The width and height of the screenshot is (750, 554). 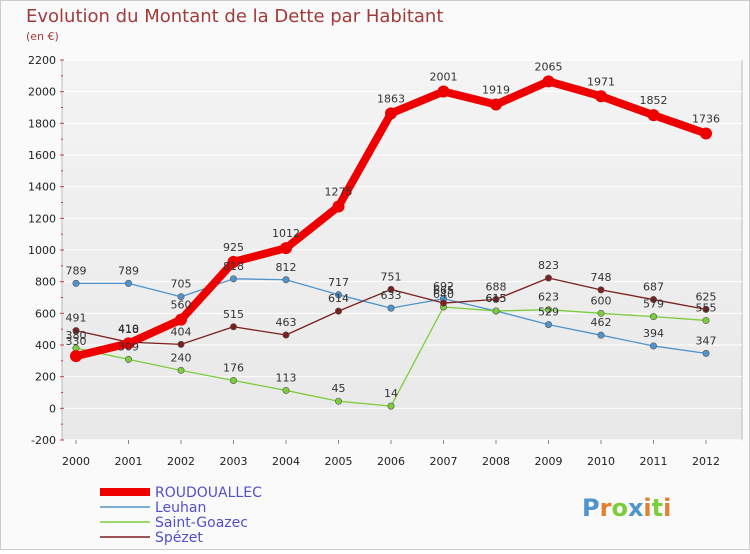 What do you see at coordinates (45, 377) in the screenshot?
I see `y-tick-label: 200` at bounding box center [45, 377].